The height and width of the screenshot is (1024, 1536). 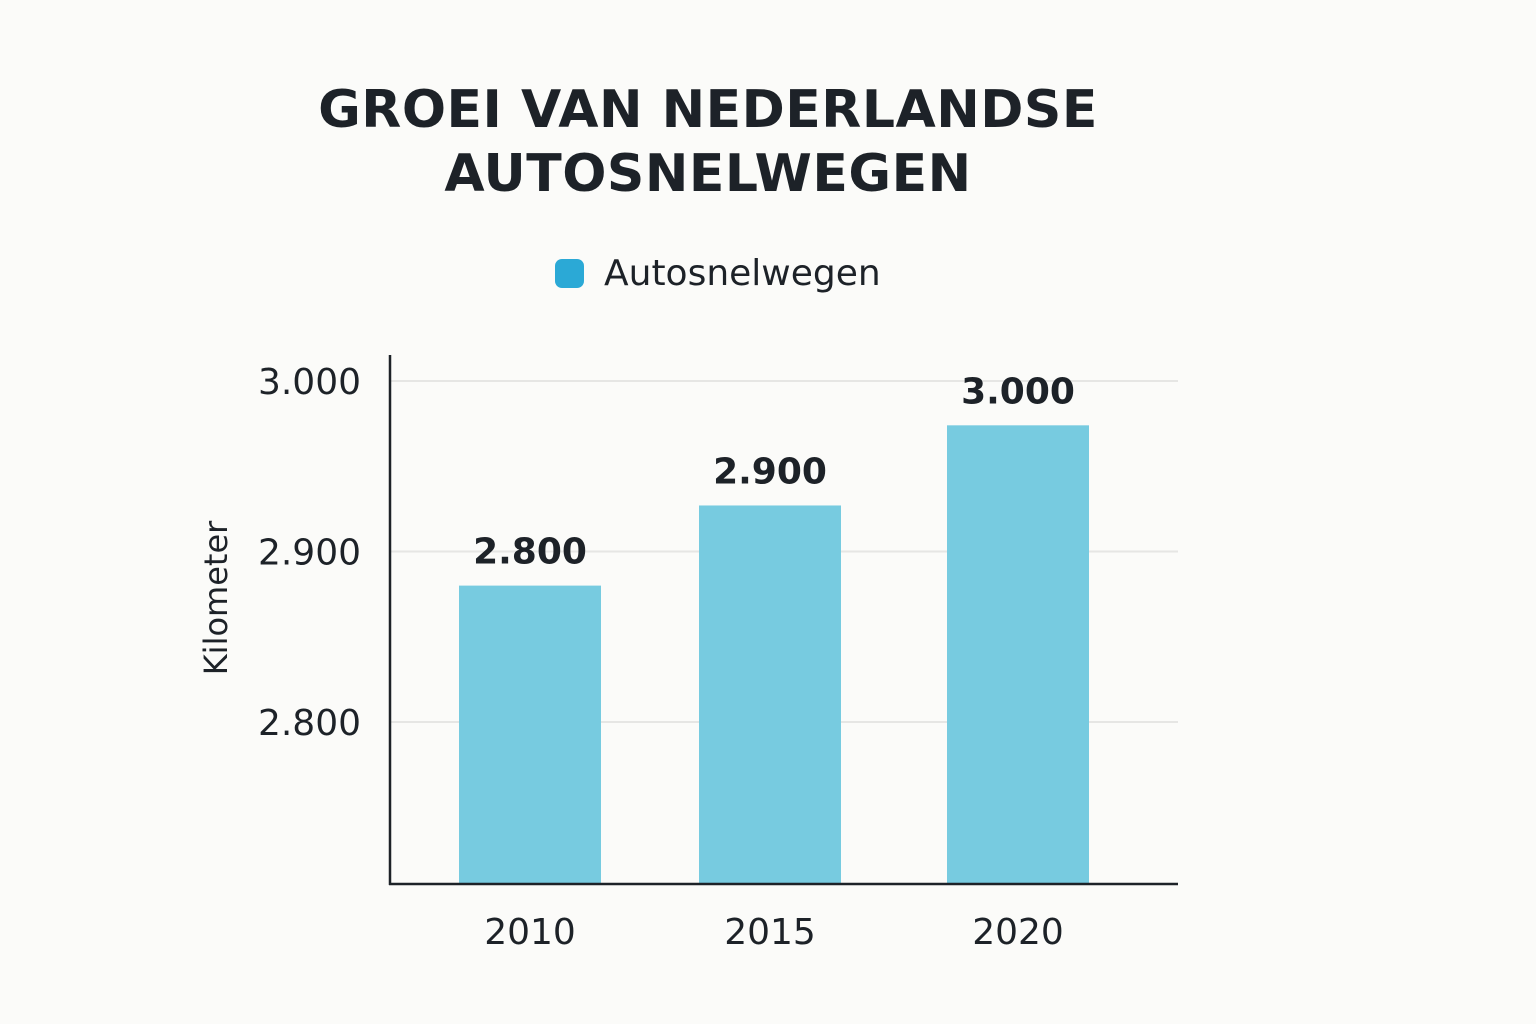 I want to click on chart-title-line-1: GROEI VAN NEDERLANDSE, so click(x=708, y=110).